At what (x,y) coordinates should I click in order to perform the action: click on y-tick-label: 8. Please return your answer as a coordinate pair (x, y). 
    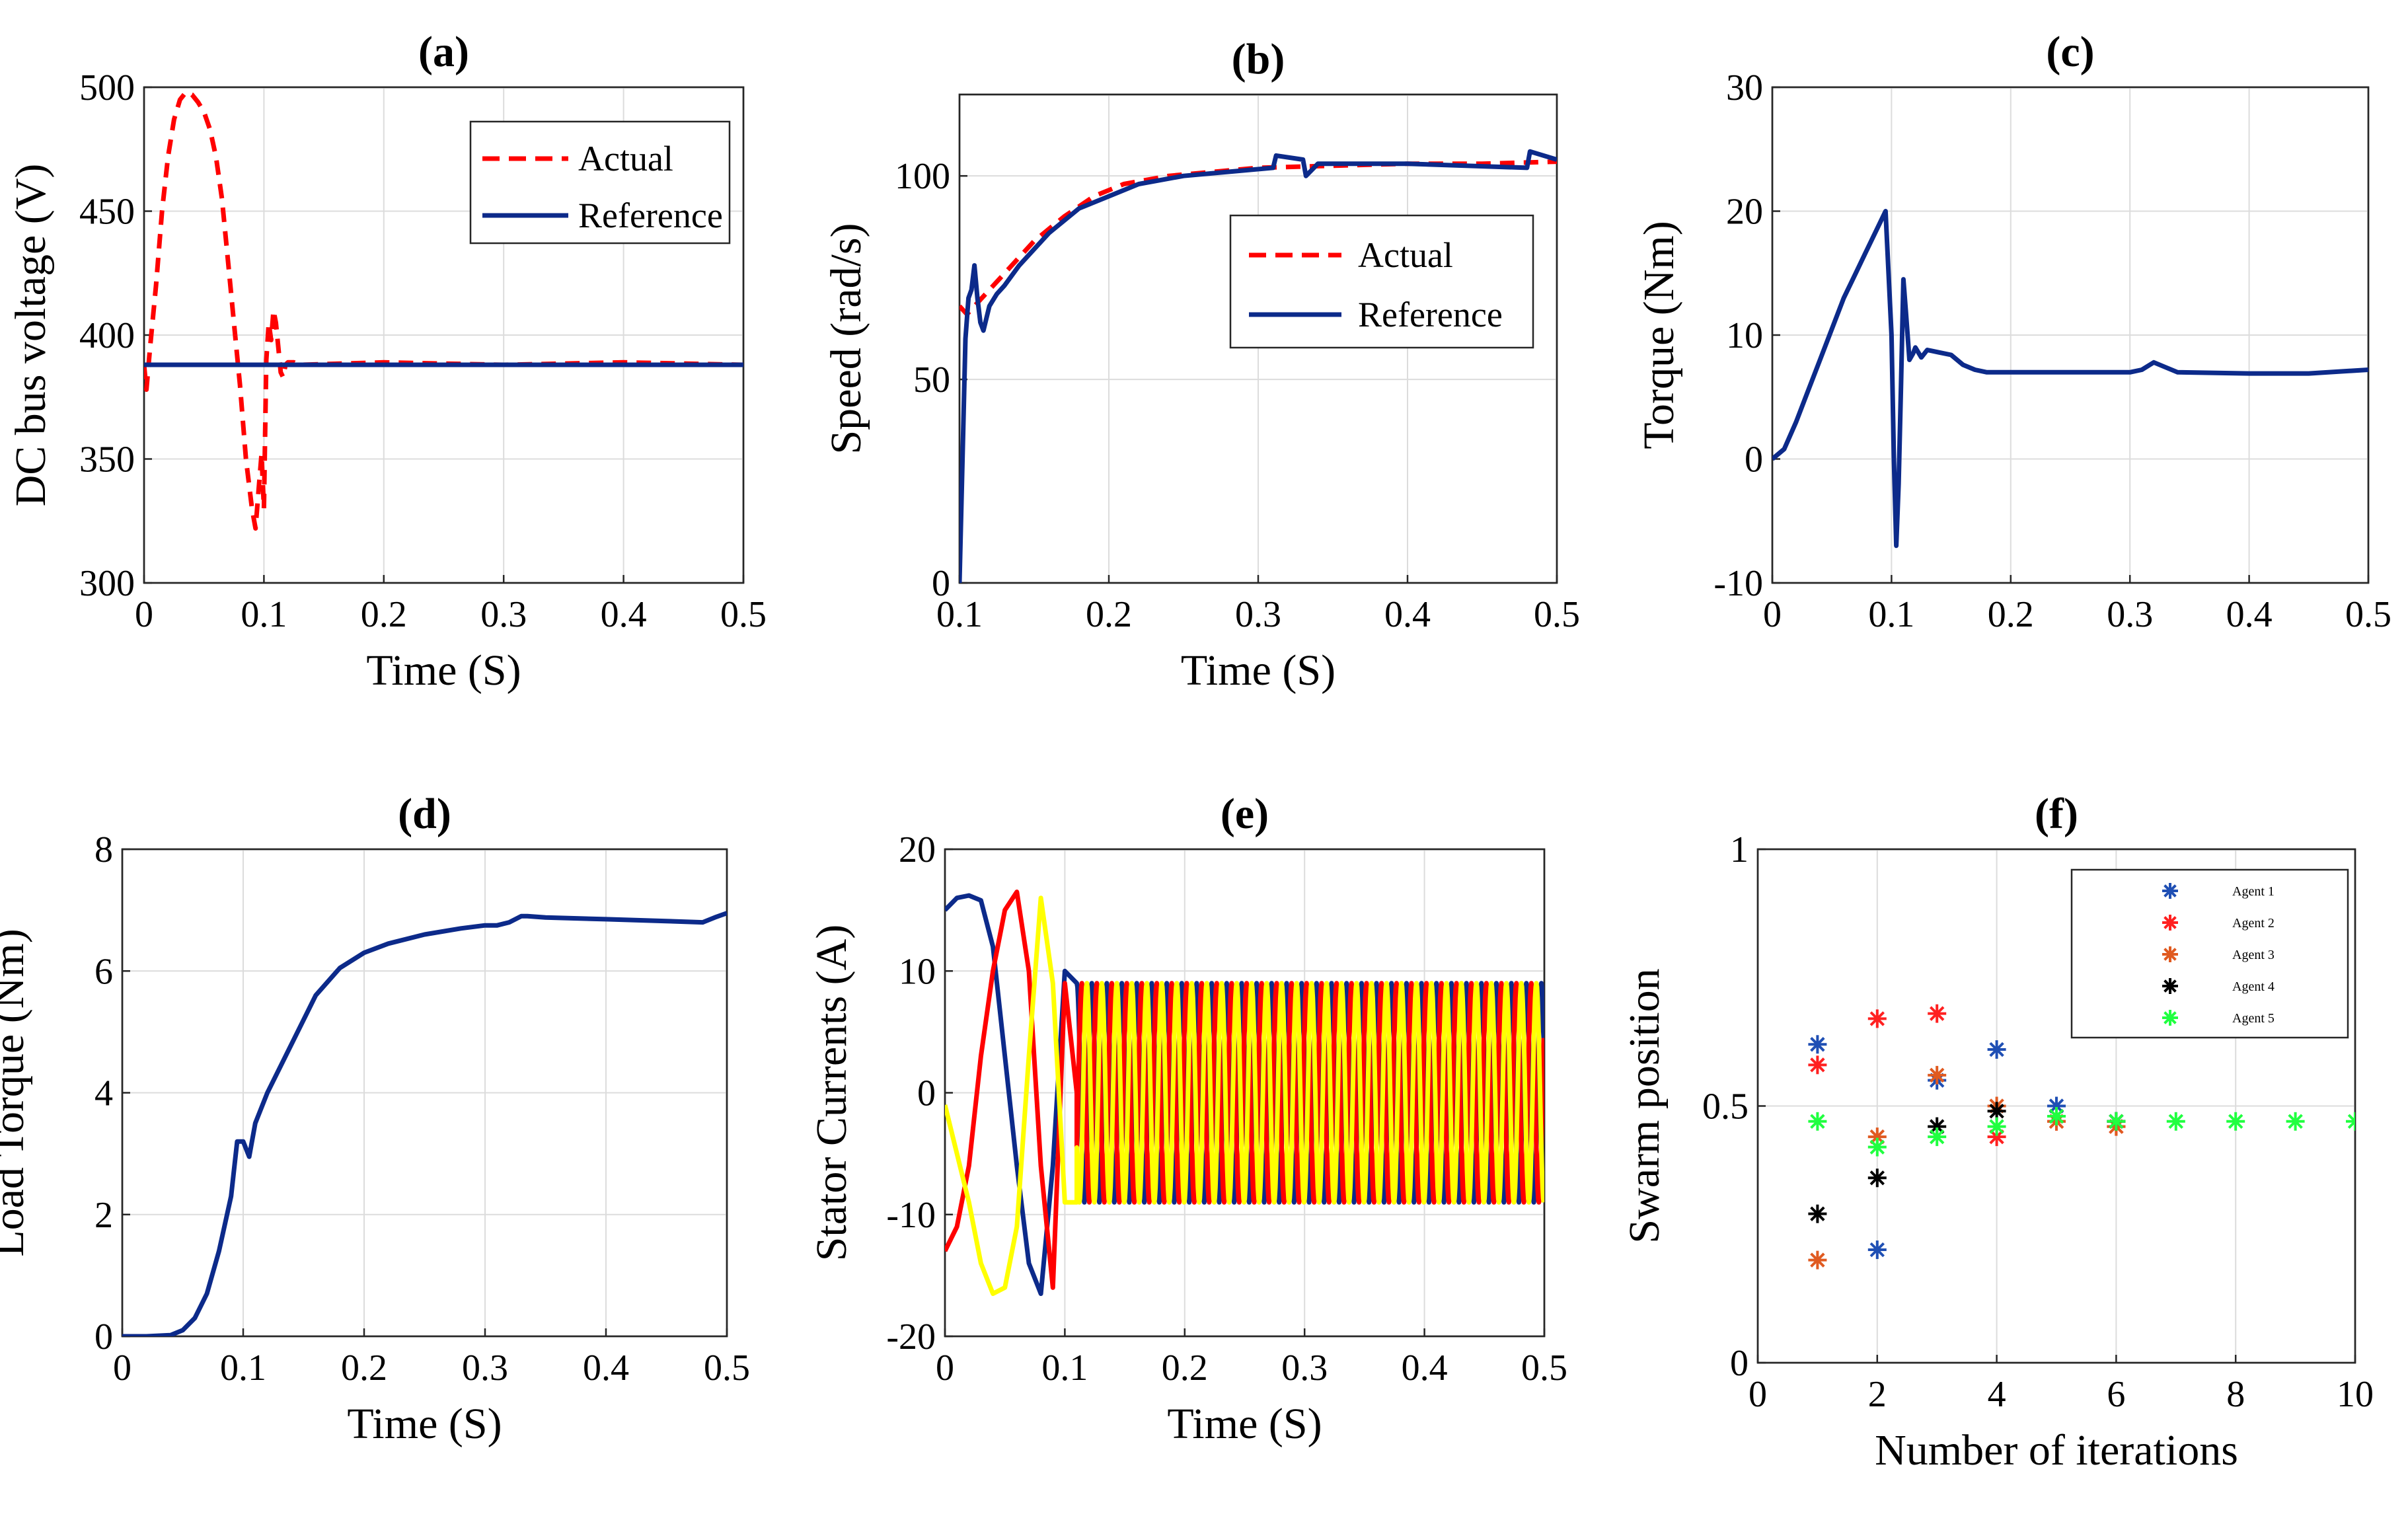
    Looking at the image, I should click on (103, 849).